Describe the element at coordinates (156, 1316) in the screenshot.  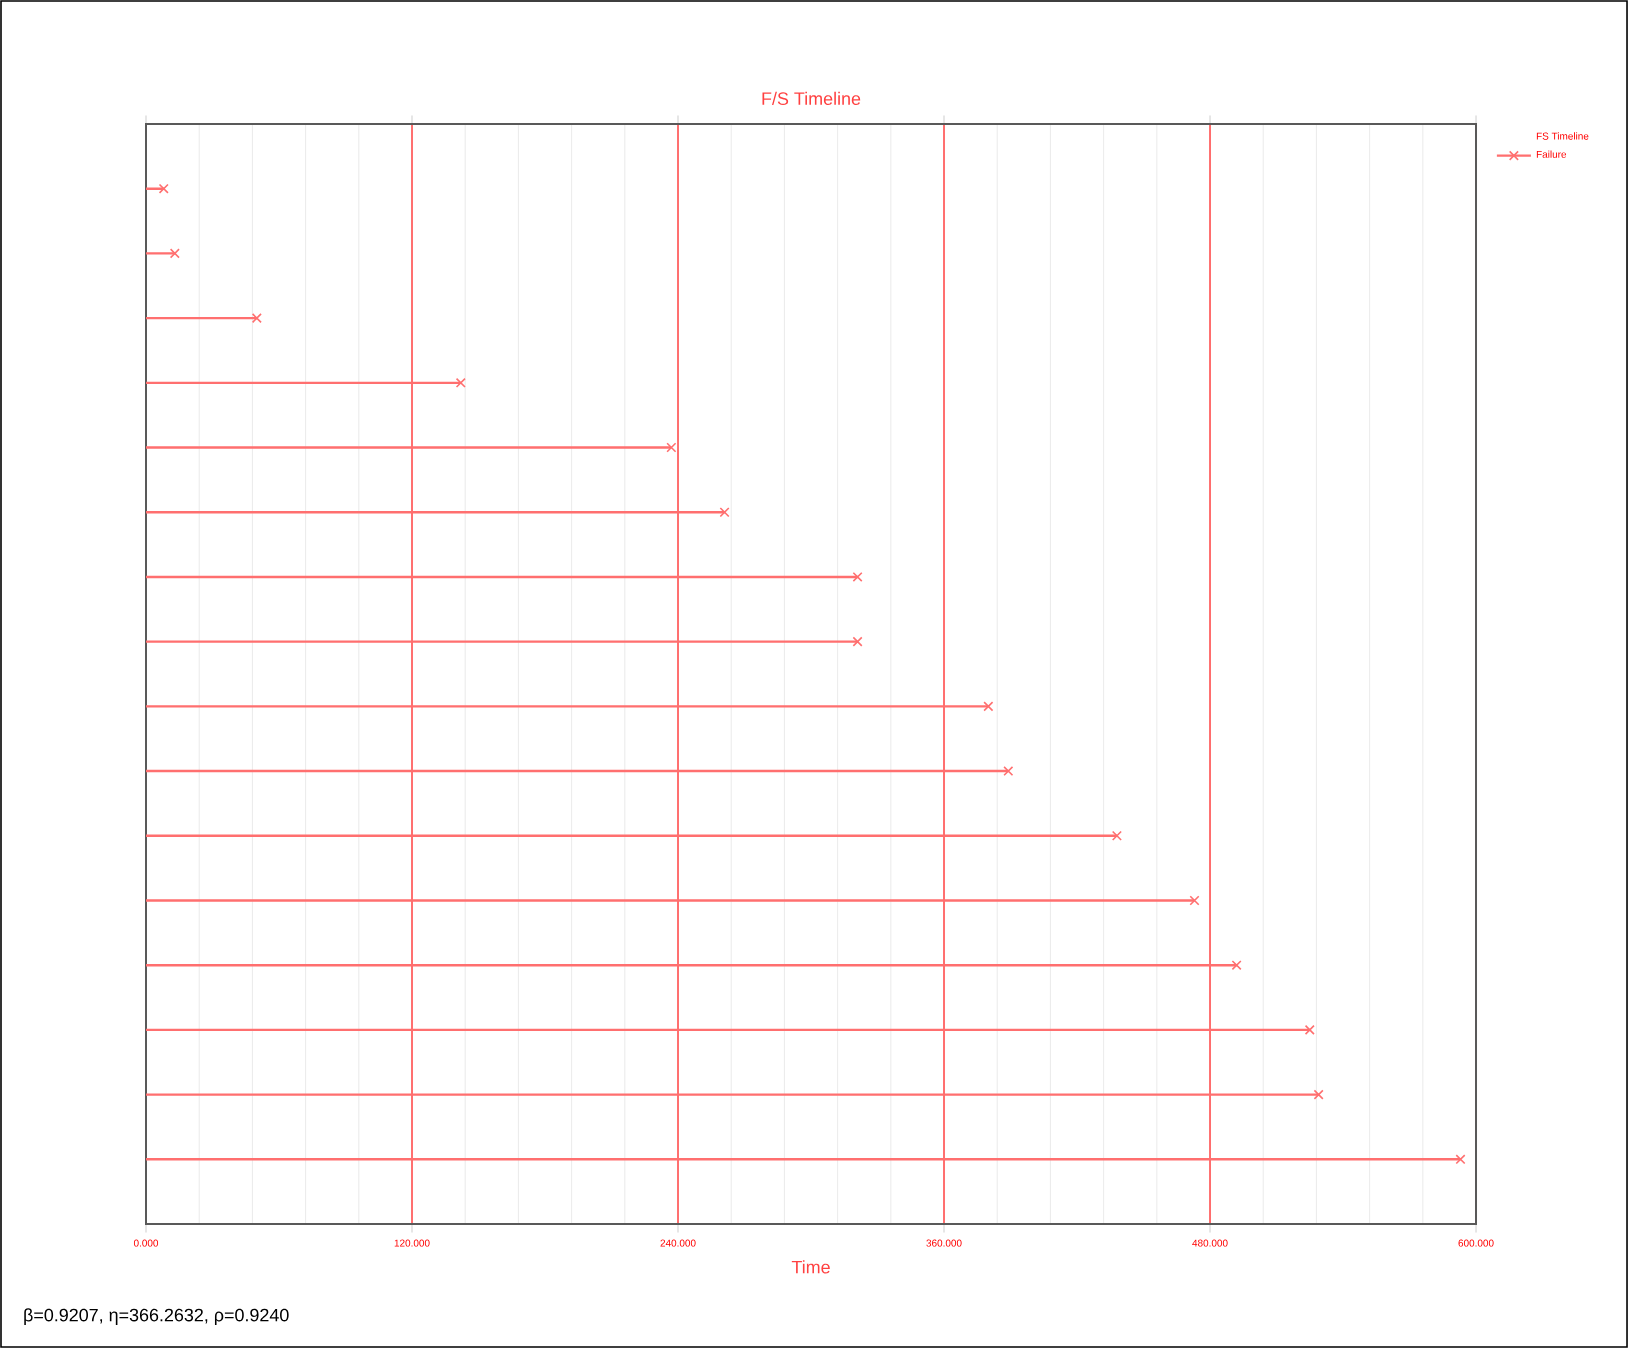
I see `text: β=0.9207, η=366.2632, ρ=0.9240` at that location.